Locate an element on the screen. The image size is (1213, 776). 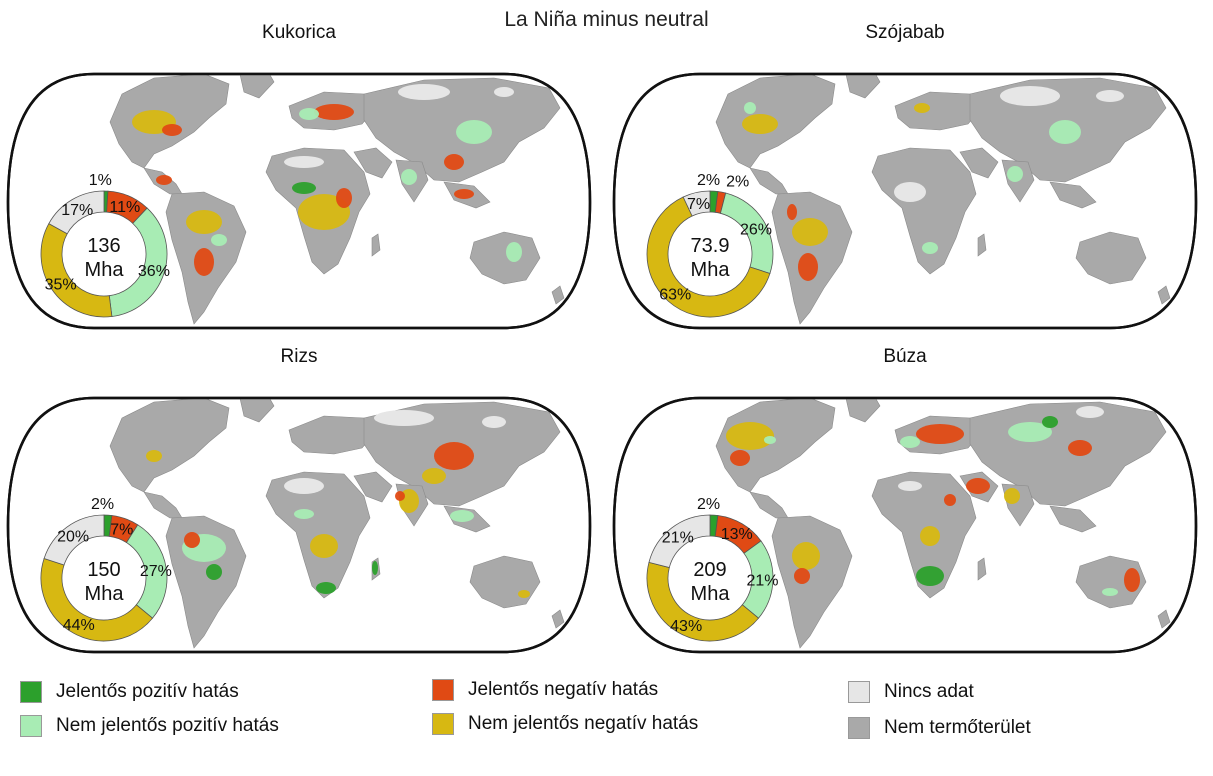
donut-total: 73.9 is located at coordinates (710, 246).